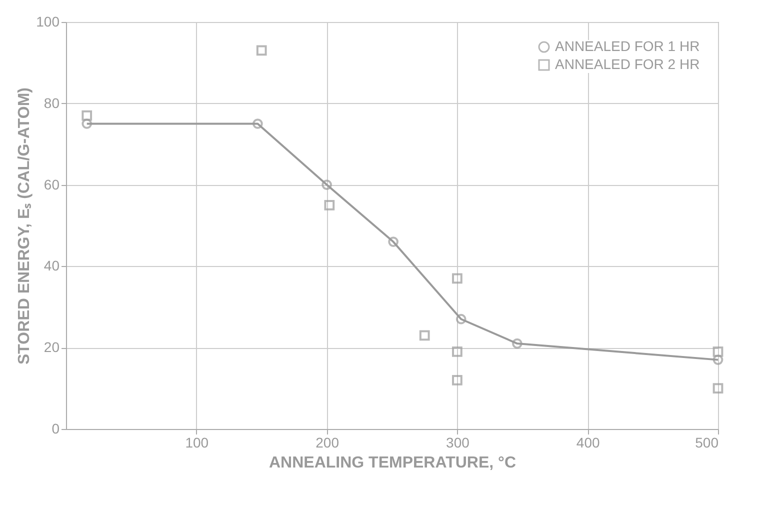  What do you see at coordinates (52, 347) in the screenshot?
I see `y-tick-label: 20` at bounding box center [52, 347].